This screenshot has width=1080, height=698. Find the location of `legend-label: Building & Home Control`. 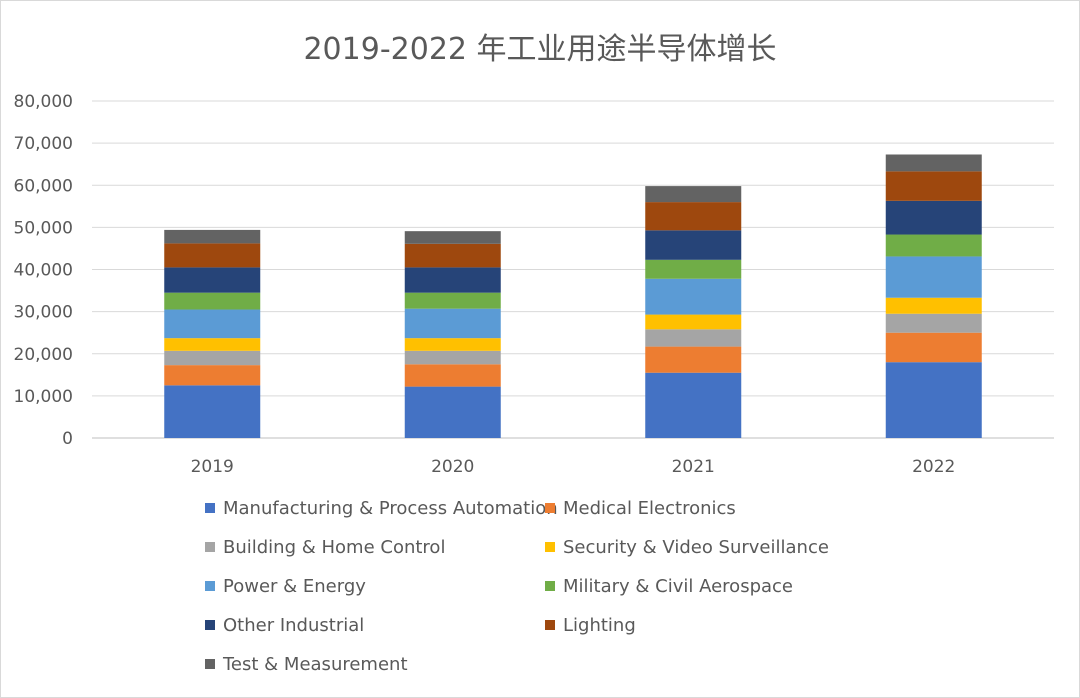

legend-label: Building & Home Control is located at coordinates (334, 547).